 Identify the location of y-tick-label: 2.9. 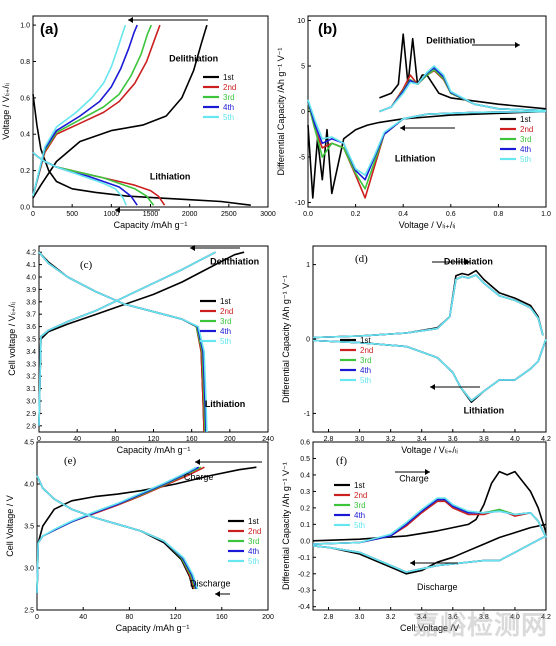
(31, 414).